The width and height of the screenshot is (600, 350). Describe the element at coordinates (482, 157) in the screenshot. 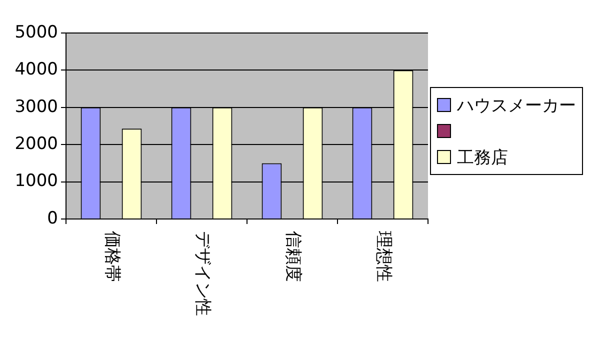

I see `legend-label: 工務店` at that location.